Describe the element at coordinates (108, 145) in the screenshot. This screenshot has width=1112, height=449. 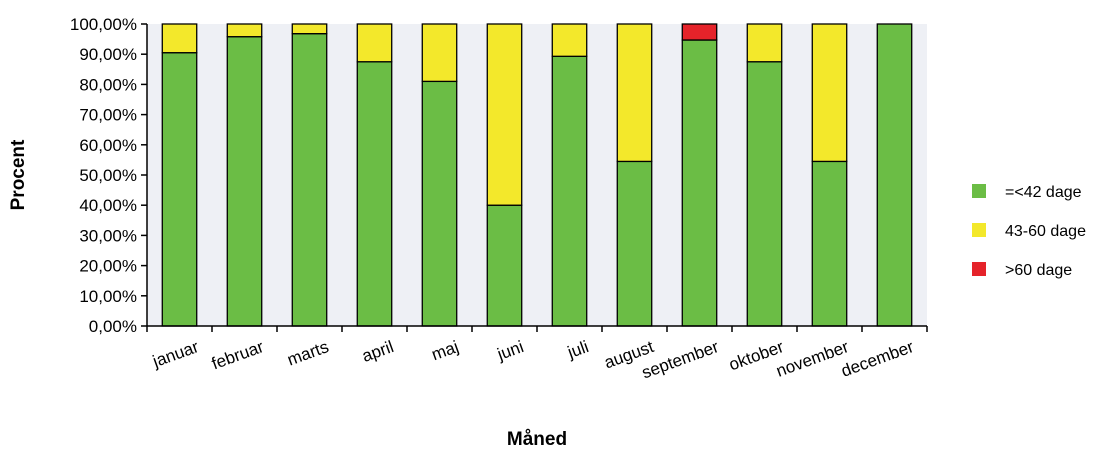
I see `y-tick-label: 60,00%` at that location.